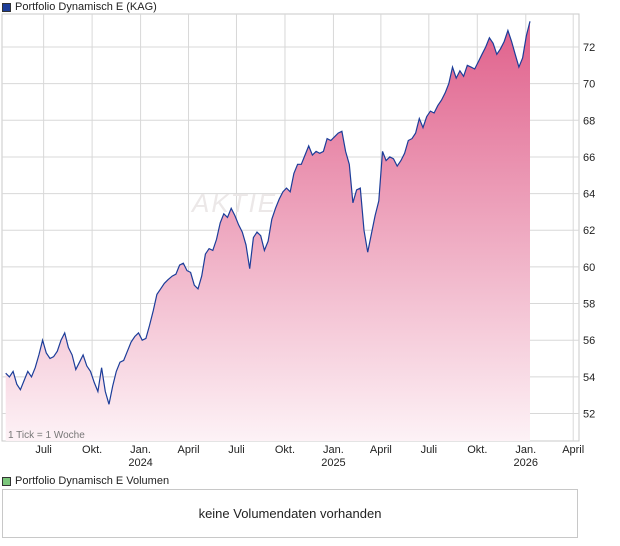 The image size is (620, 546). I want to click on volume-message: keine Volumendaten vorhanden, so click(290, 513).